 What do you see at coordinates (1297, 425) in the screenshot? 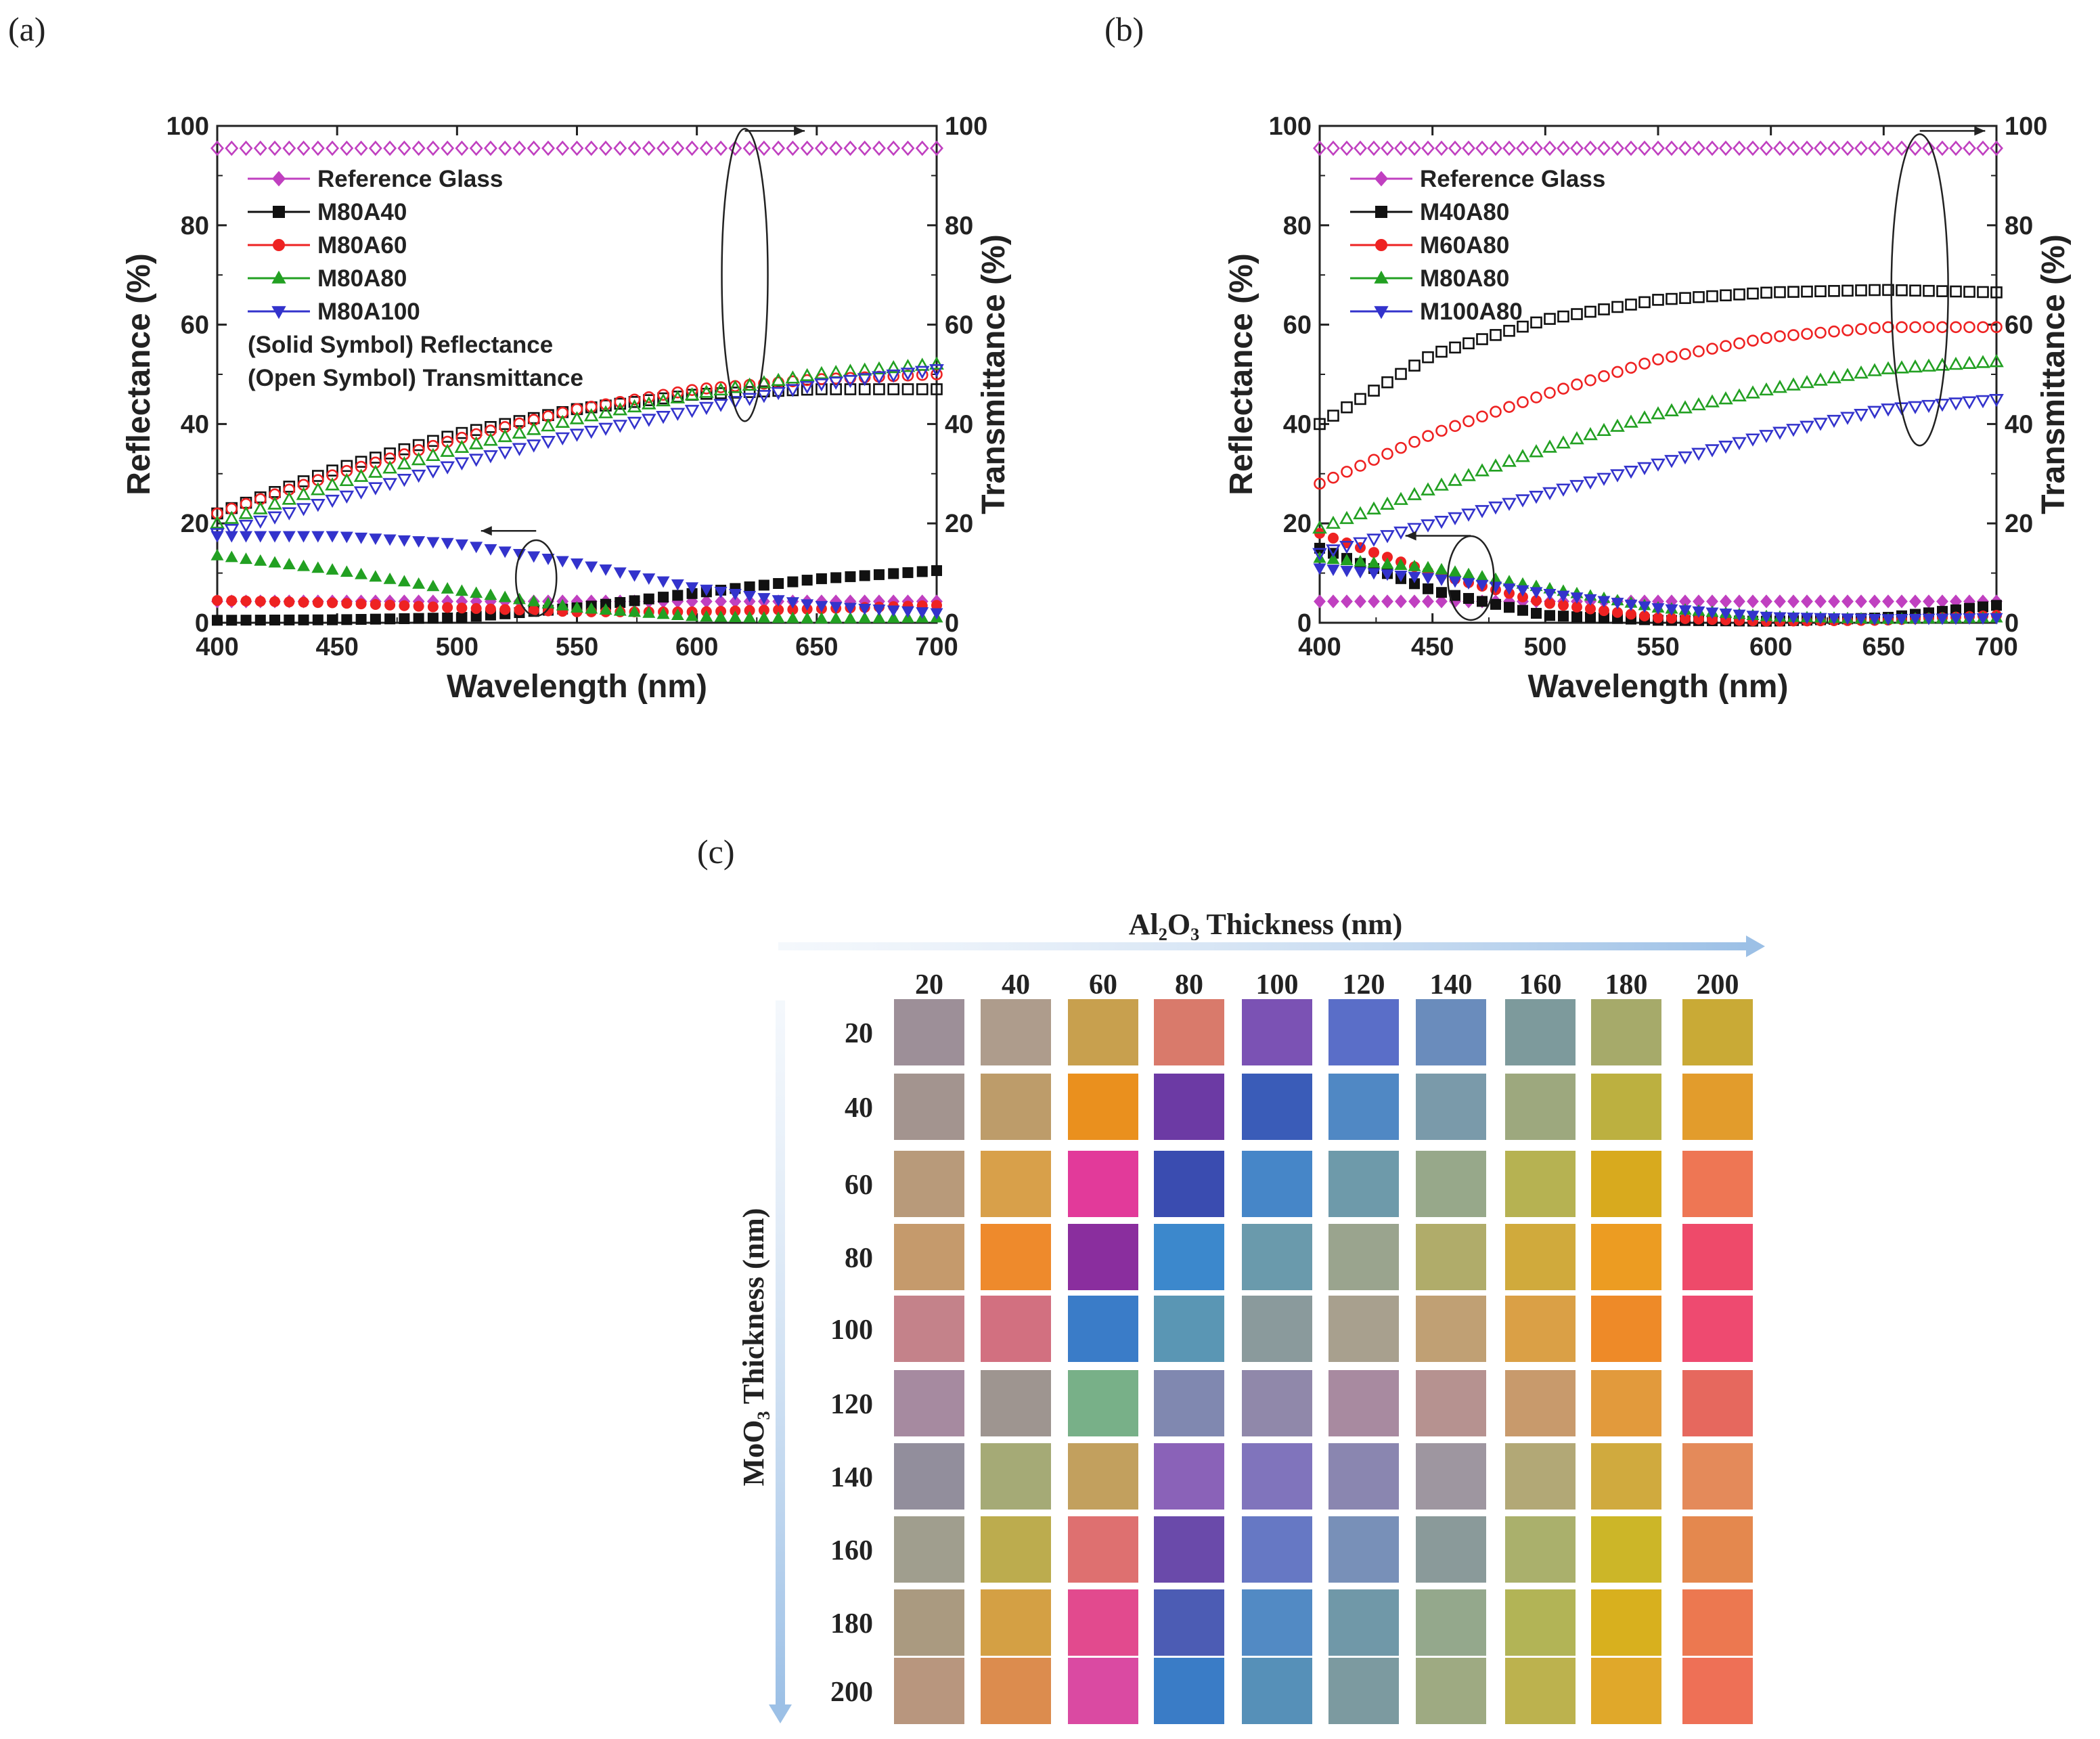
I see `y-tick-label: 40` at bounding box center [1297, 425].